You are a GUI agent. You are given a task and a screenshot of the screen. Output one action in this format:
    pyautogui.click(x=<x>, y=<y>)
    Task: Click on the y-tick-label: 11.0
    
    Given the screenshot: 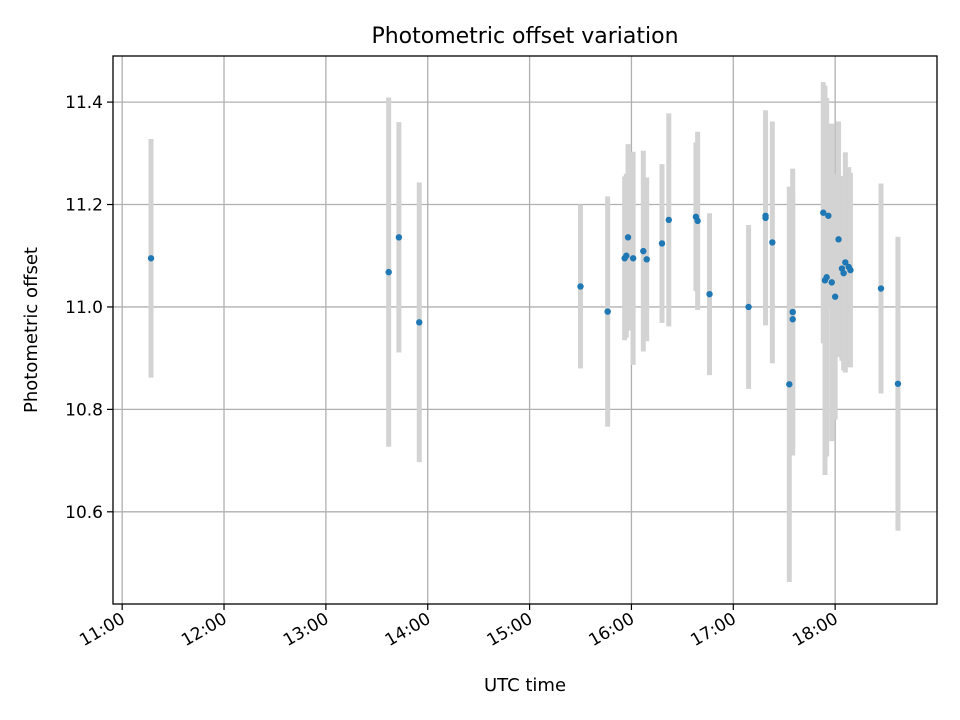 What is the action you would take?
    pyautogui.click(x=84, y=308)
    